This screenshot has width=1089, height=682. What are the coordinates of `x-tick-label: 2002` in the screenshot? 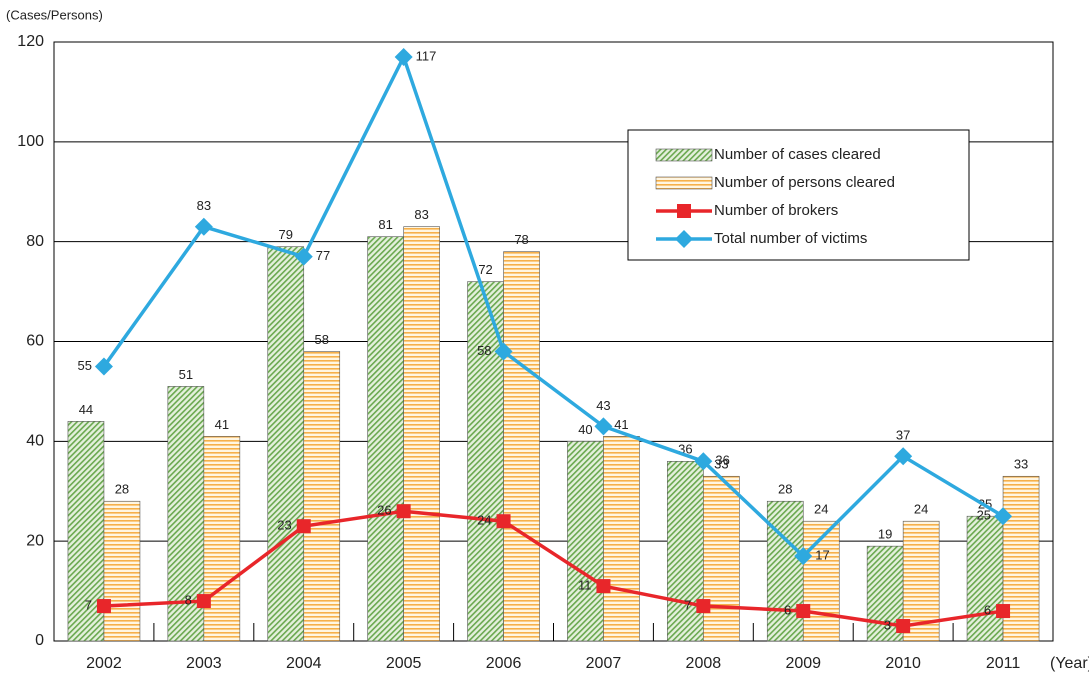 It's located at (104, 663).